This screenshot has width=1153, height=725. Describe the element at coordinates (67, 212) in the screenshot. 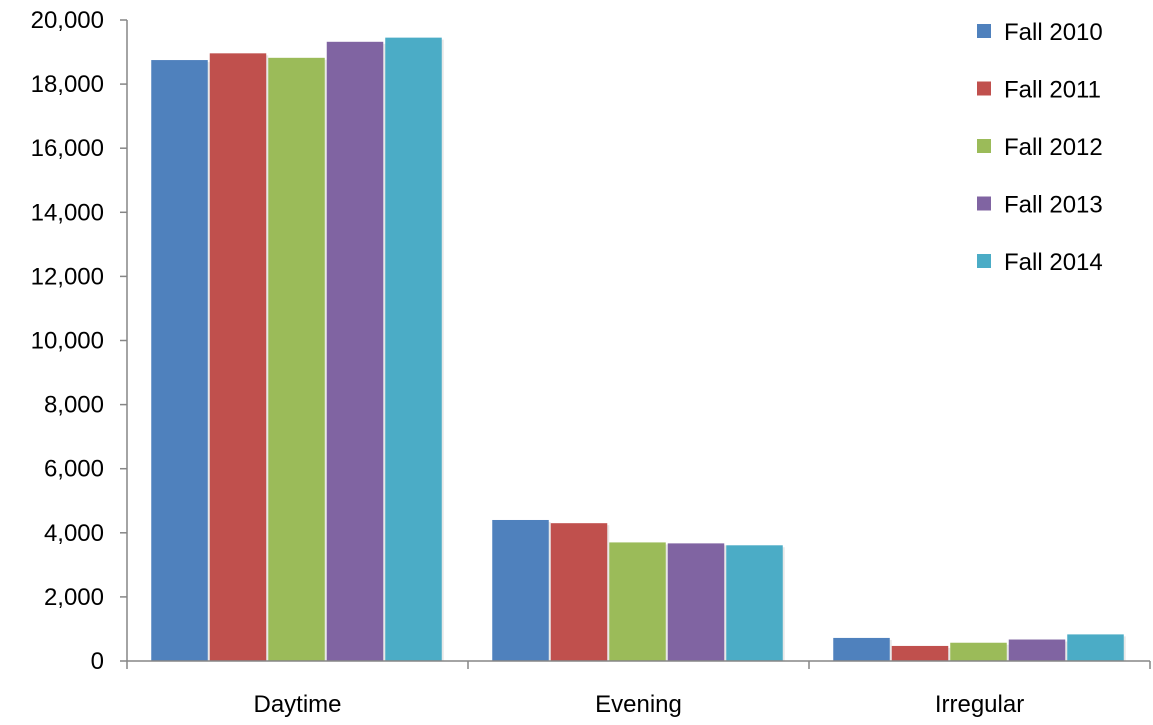

I see `y-tick-label: 14,000` at that location.